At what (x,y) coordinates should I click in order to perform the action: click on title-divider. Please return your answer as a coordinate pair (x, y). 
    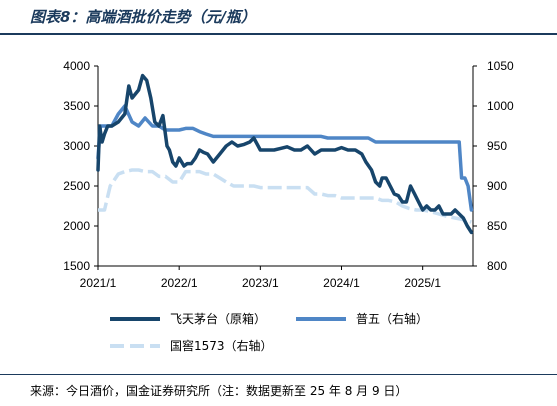
    Looking at the image, I should click on (278, 34).